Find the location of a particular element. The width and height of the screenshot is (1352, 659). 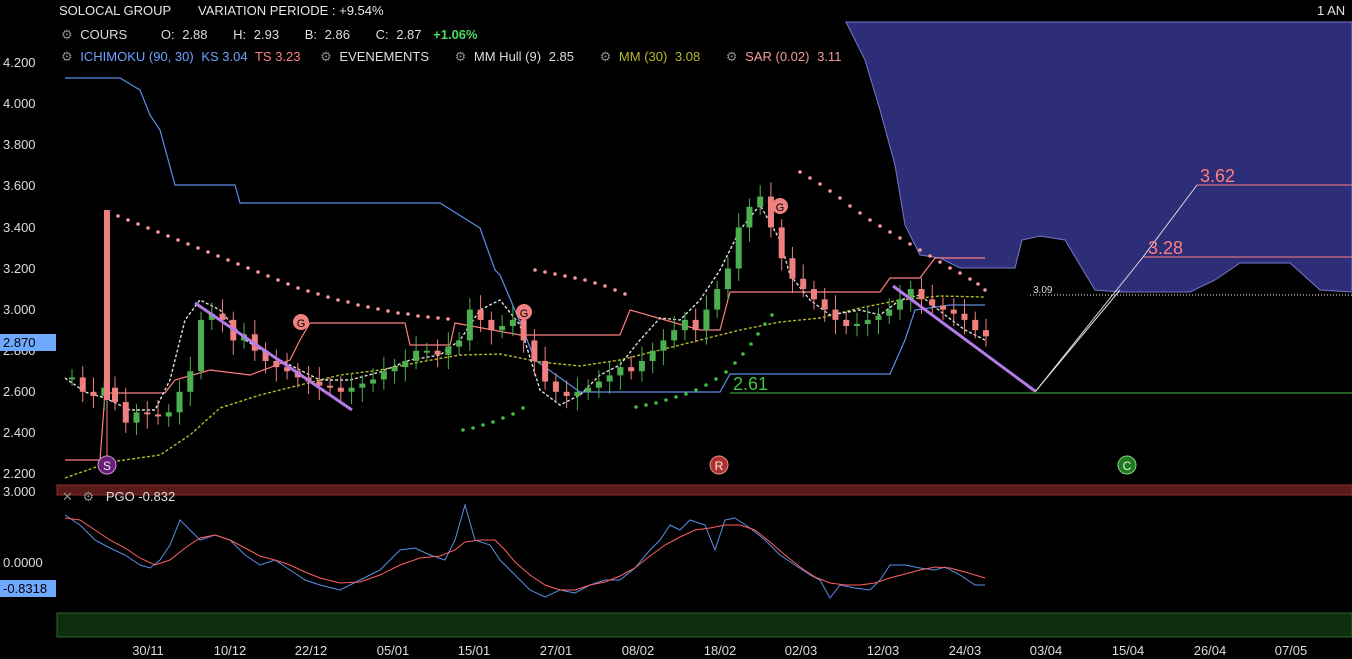

events-label: EVENEMENTS is located at coordinates (384, 56).